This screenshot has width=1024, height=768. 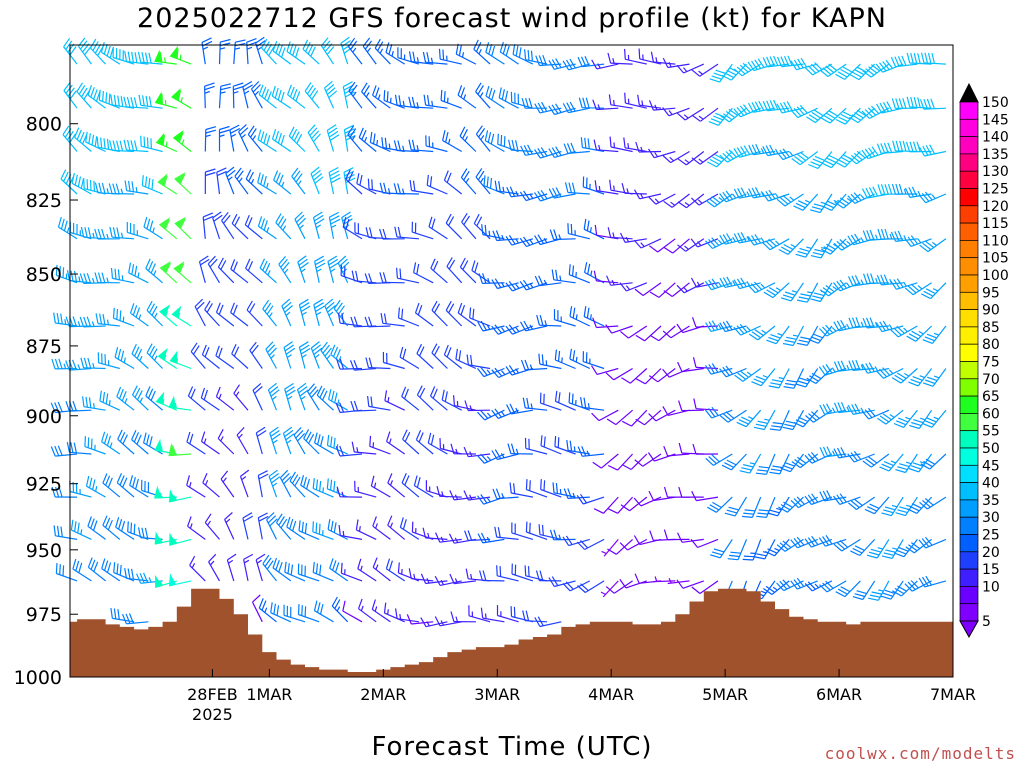 What do you see at coordinates (920, 753) in the screenshot?
I see `credit-link: coolwx.com/modelts` at bounding box center [920, 753].